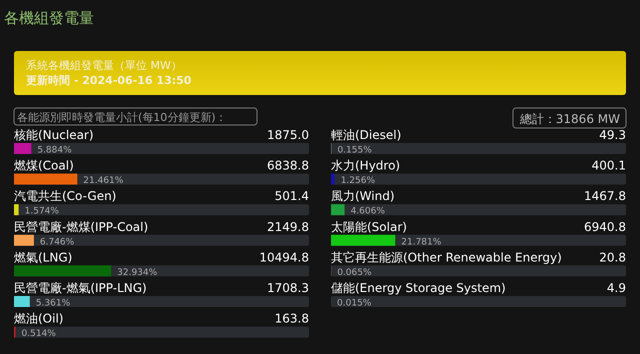  Describe the element at coordinates (43, 257) in the screenshot. I see `category-label: 燃氣(LNG)` at that location.